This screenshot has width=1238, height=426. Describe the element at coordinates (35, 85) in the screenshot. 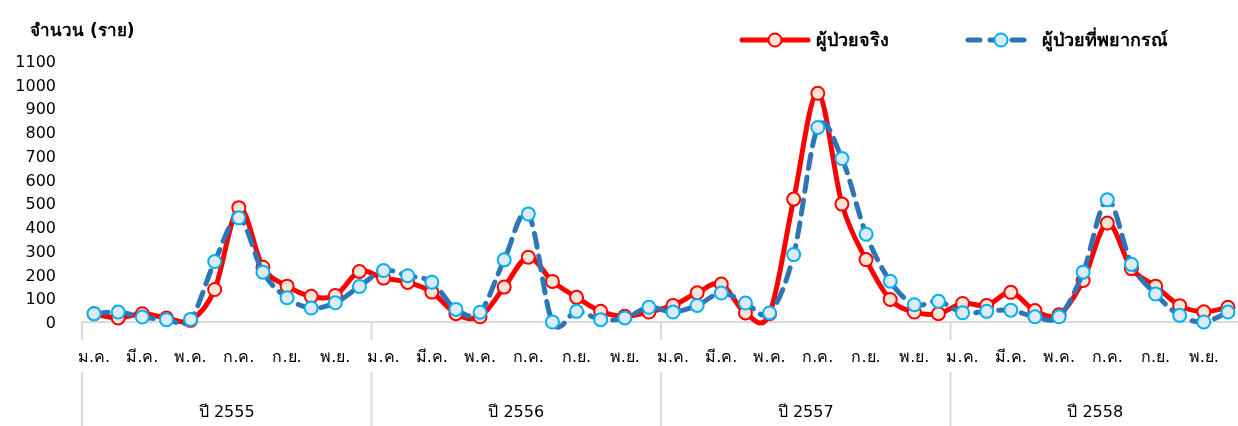

I see `y-tick-label: 1000` at that location.